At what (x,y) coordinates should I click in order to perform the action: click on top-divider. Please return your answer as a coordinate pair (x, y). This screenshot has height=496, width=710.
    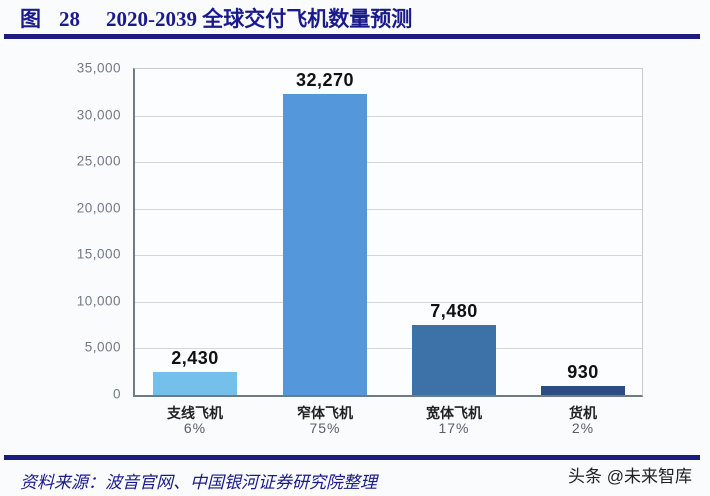
    Looking at the image, I should click on (352, 36).